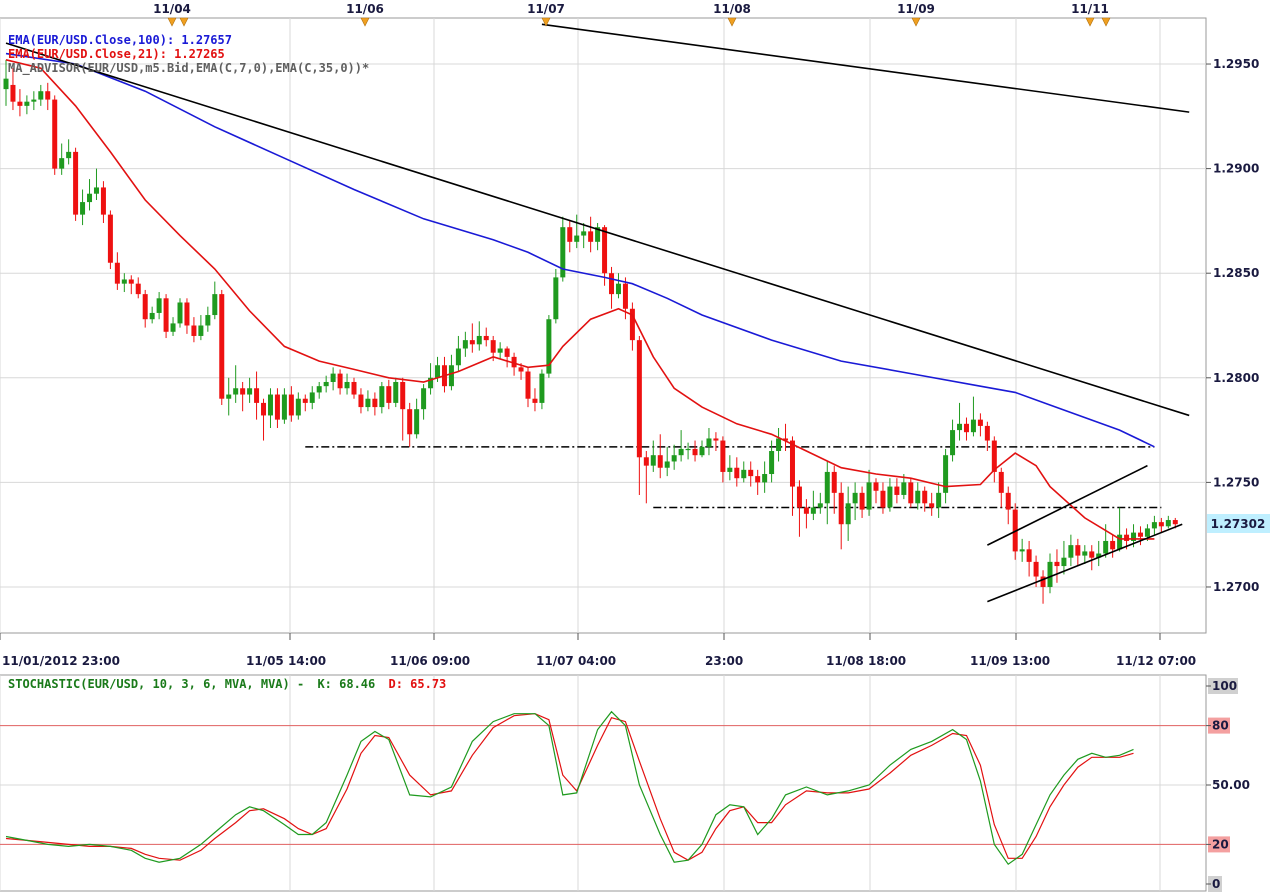  I want to click on stochastic-k-value: K: 68.46, so click(346, 684).